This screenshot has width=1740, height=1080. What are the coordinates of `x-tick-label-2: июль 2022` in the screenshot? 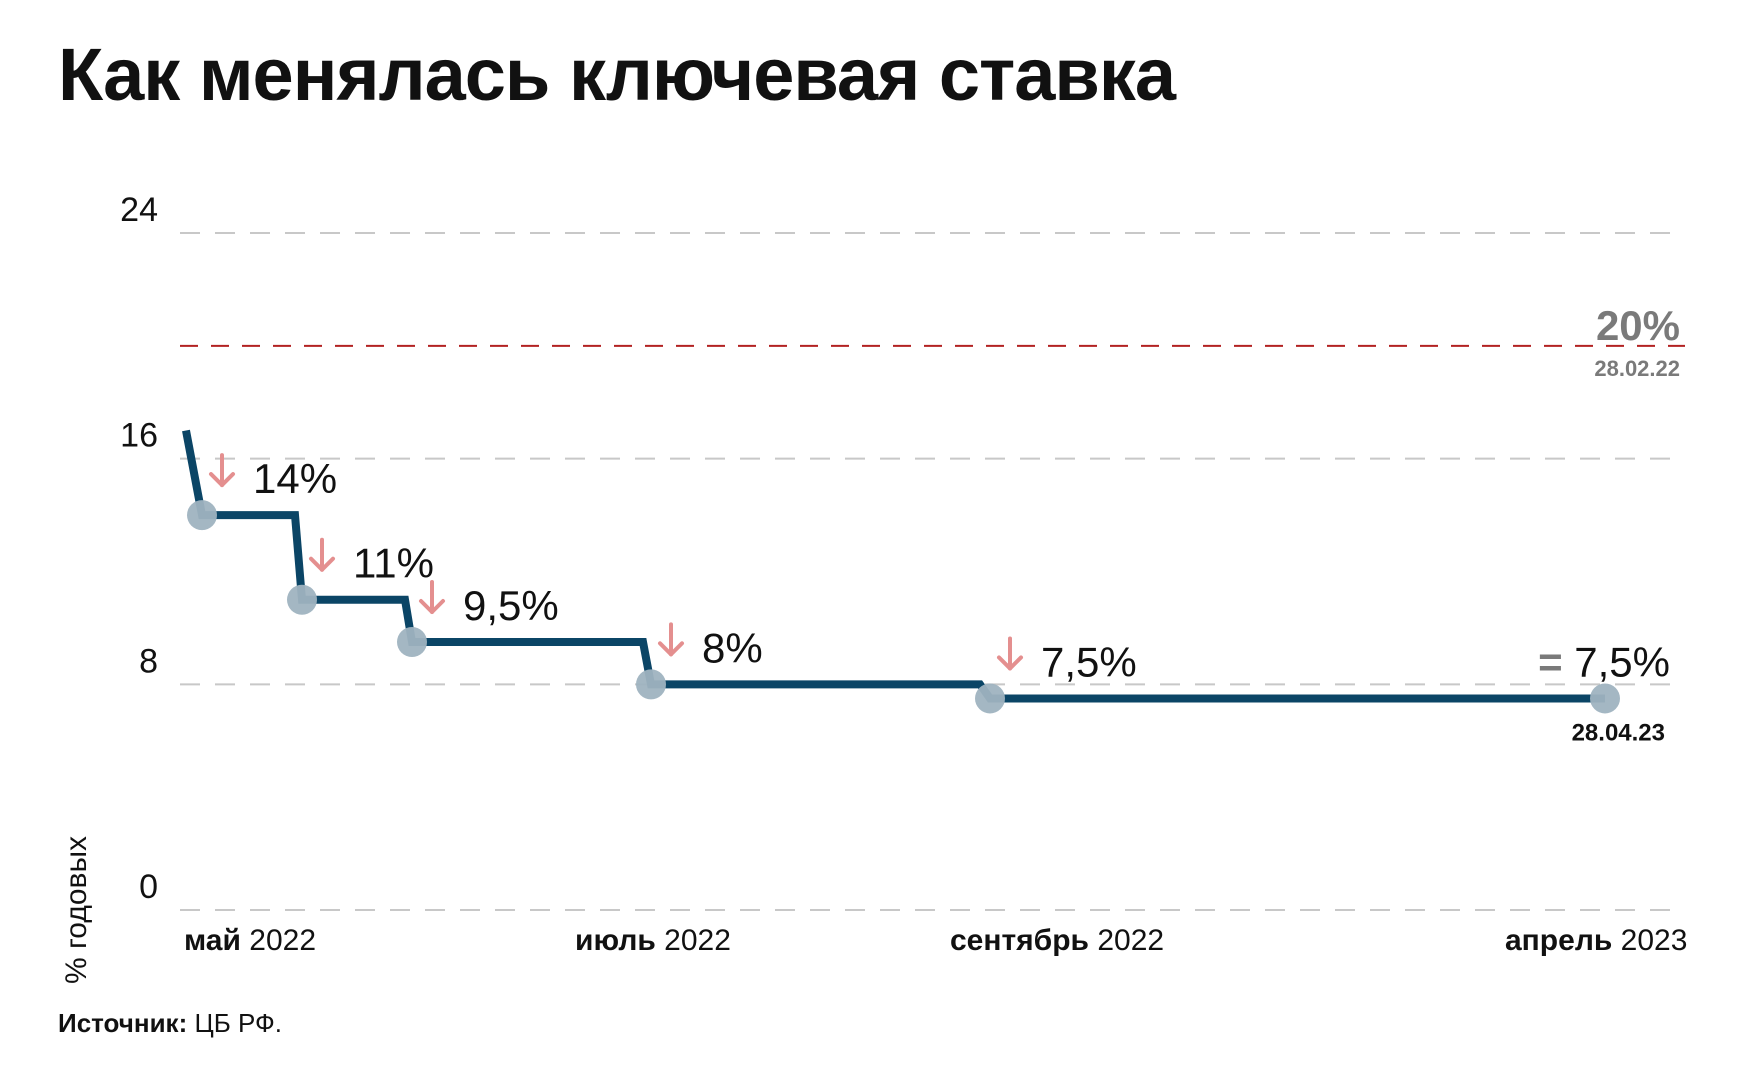 It's located at (653, 940).